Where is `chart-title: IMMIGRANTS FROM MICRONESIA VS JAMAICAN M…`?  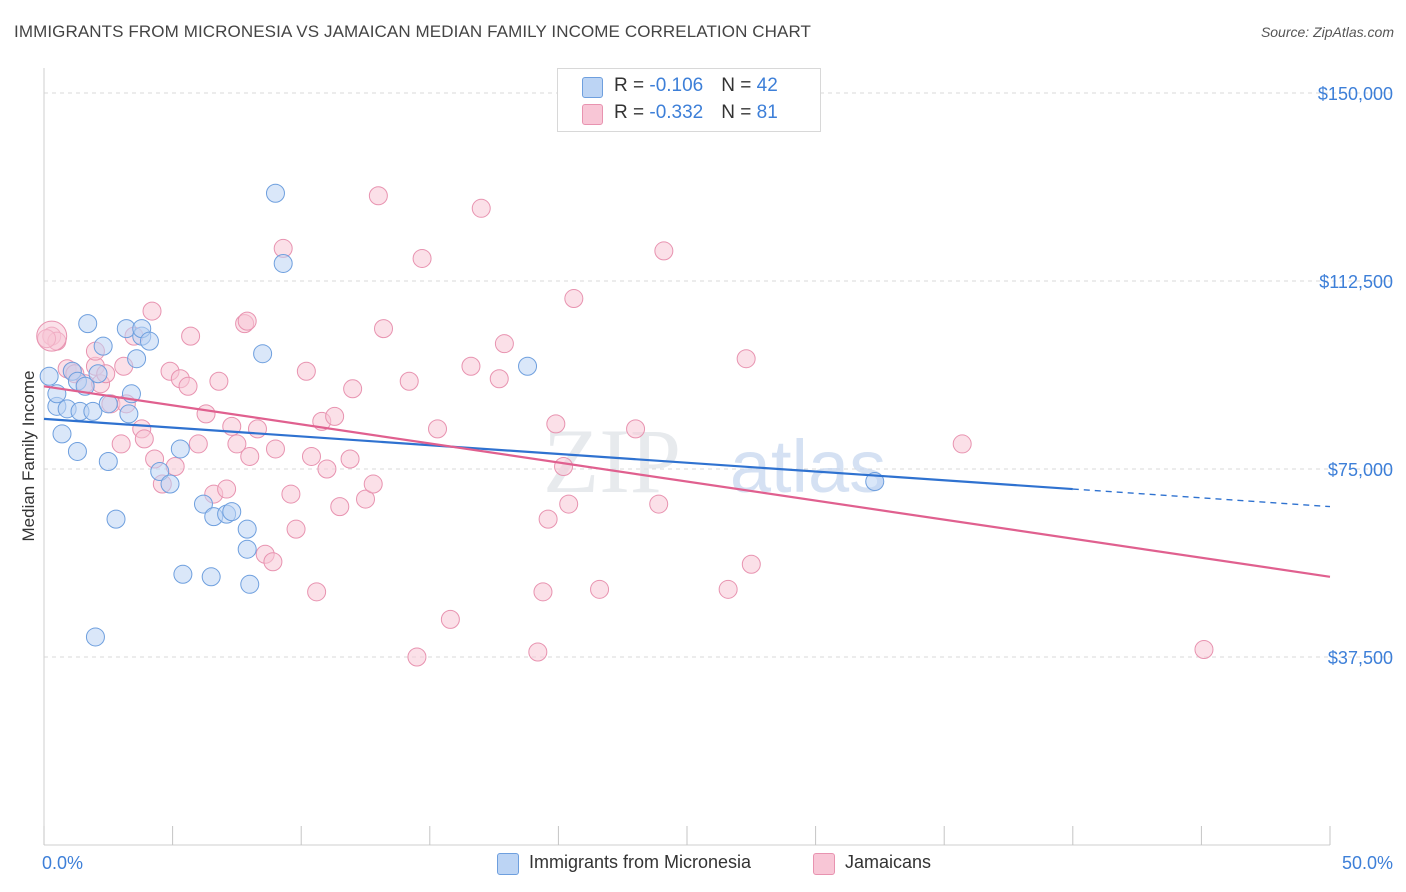
chart-title: IMMIGRANTS FROM MICRONESIA VS JAMAICAN M… is located at coordinates (413, 31).